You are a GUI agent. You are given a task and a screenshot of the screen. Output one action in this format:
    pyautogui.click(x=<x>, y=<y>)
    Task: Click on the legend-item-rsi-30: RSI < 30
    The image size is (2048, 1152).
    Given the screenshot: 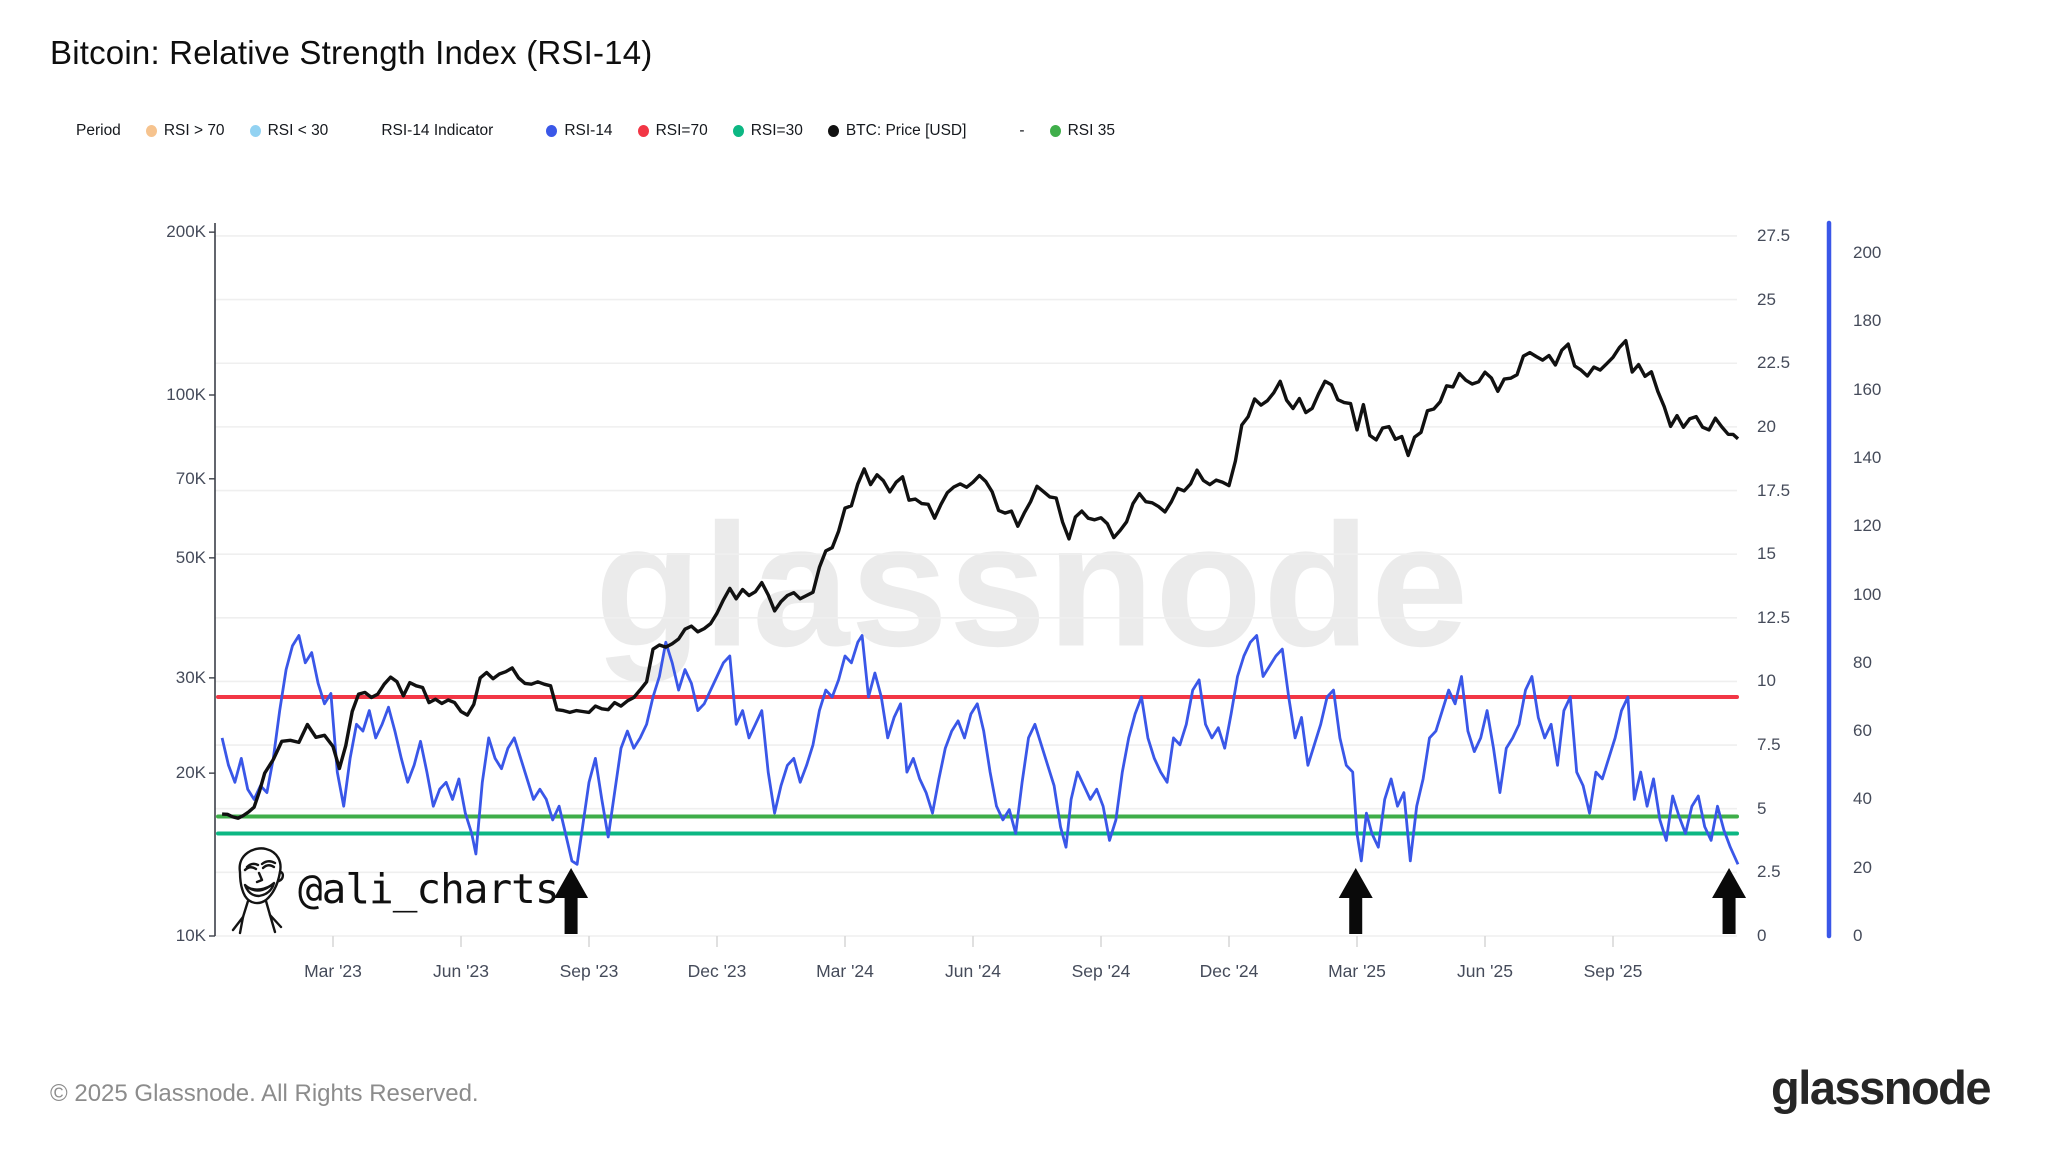 What is the action you would take?
    pyautogui.click(x=289, y=131)
    